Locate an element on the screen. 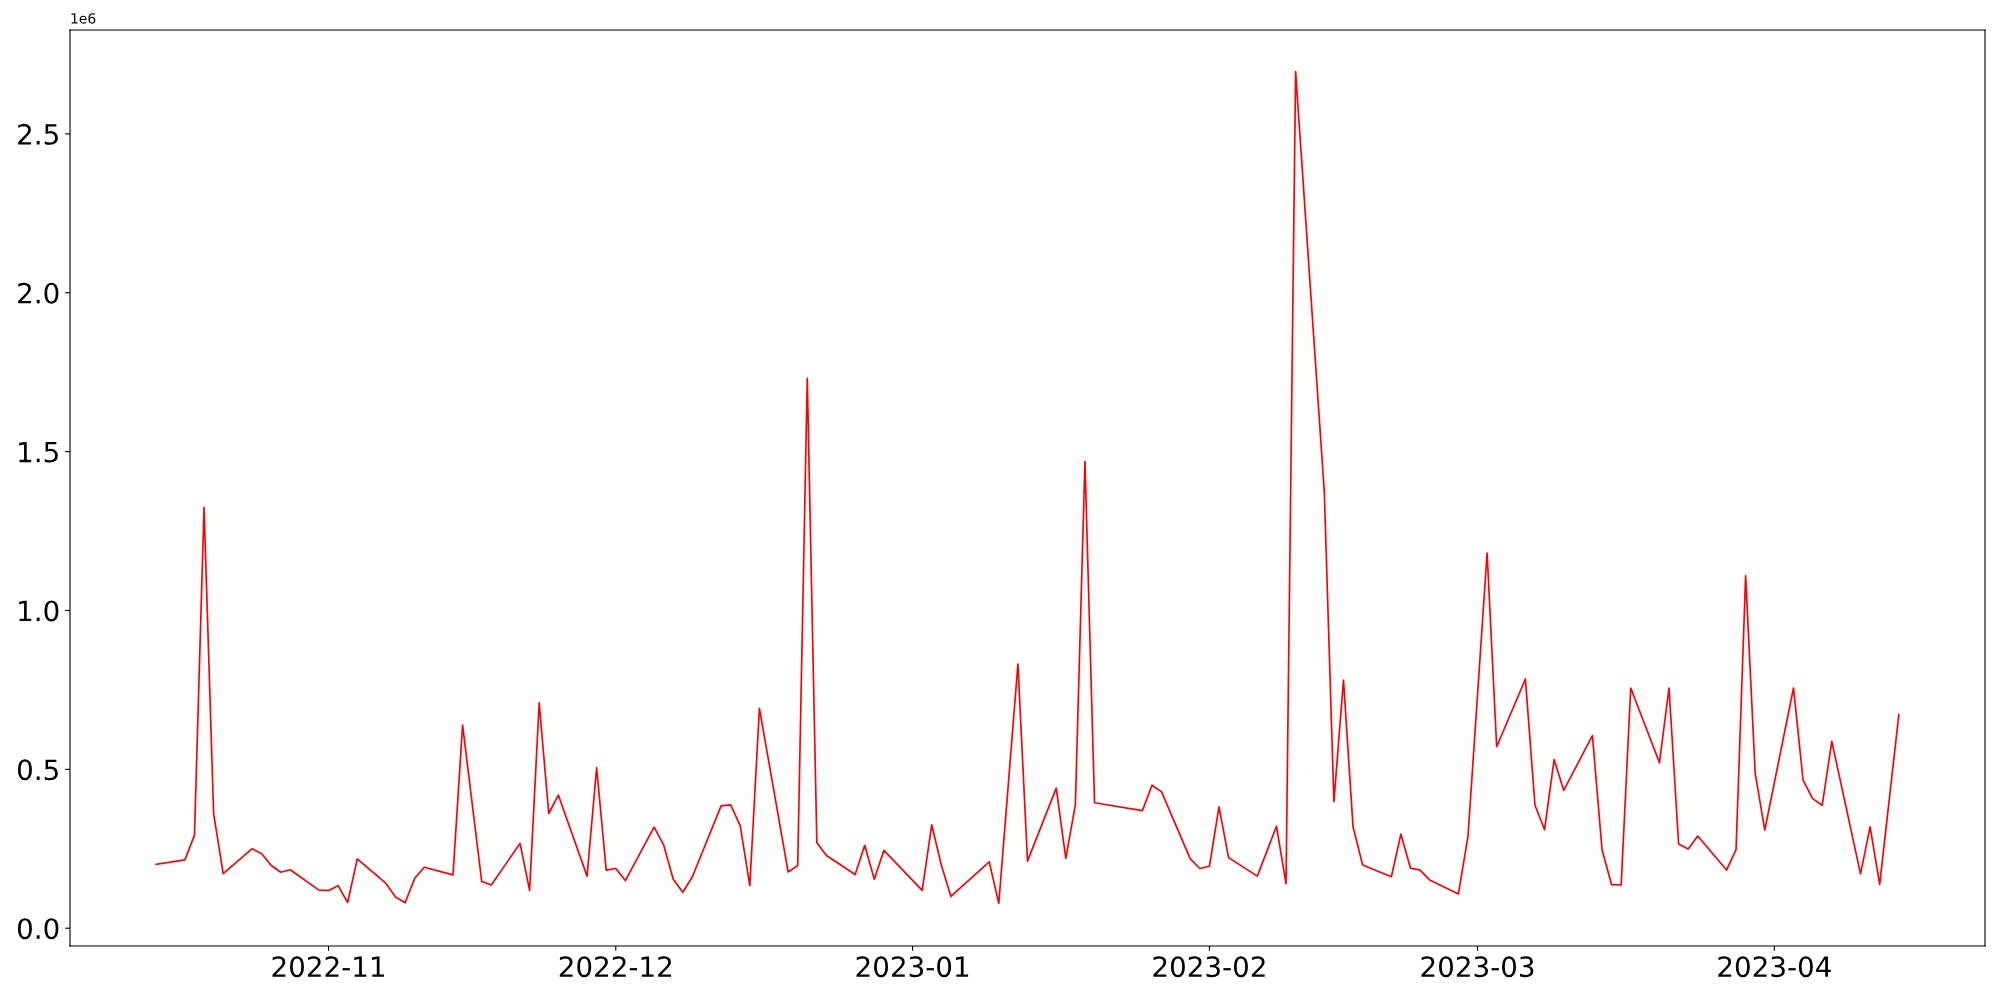  y-tick-label: 1.0 is located at coordinates (39, 611).